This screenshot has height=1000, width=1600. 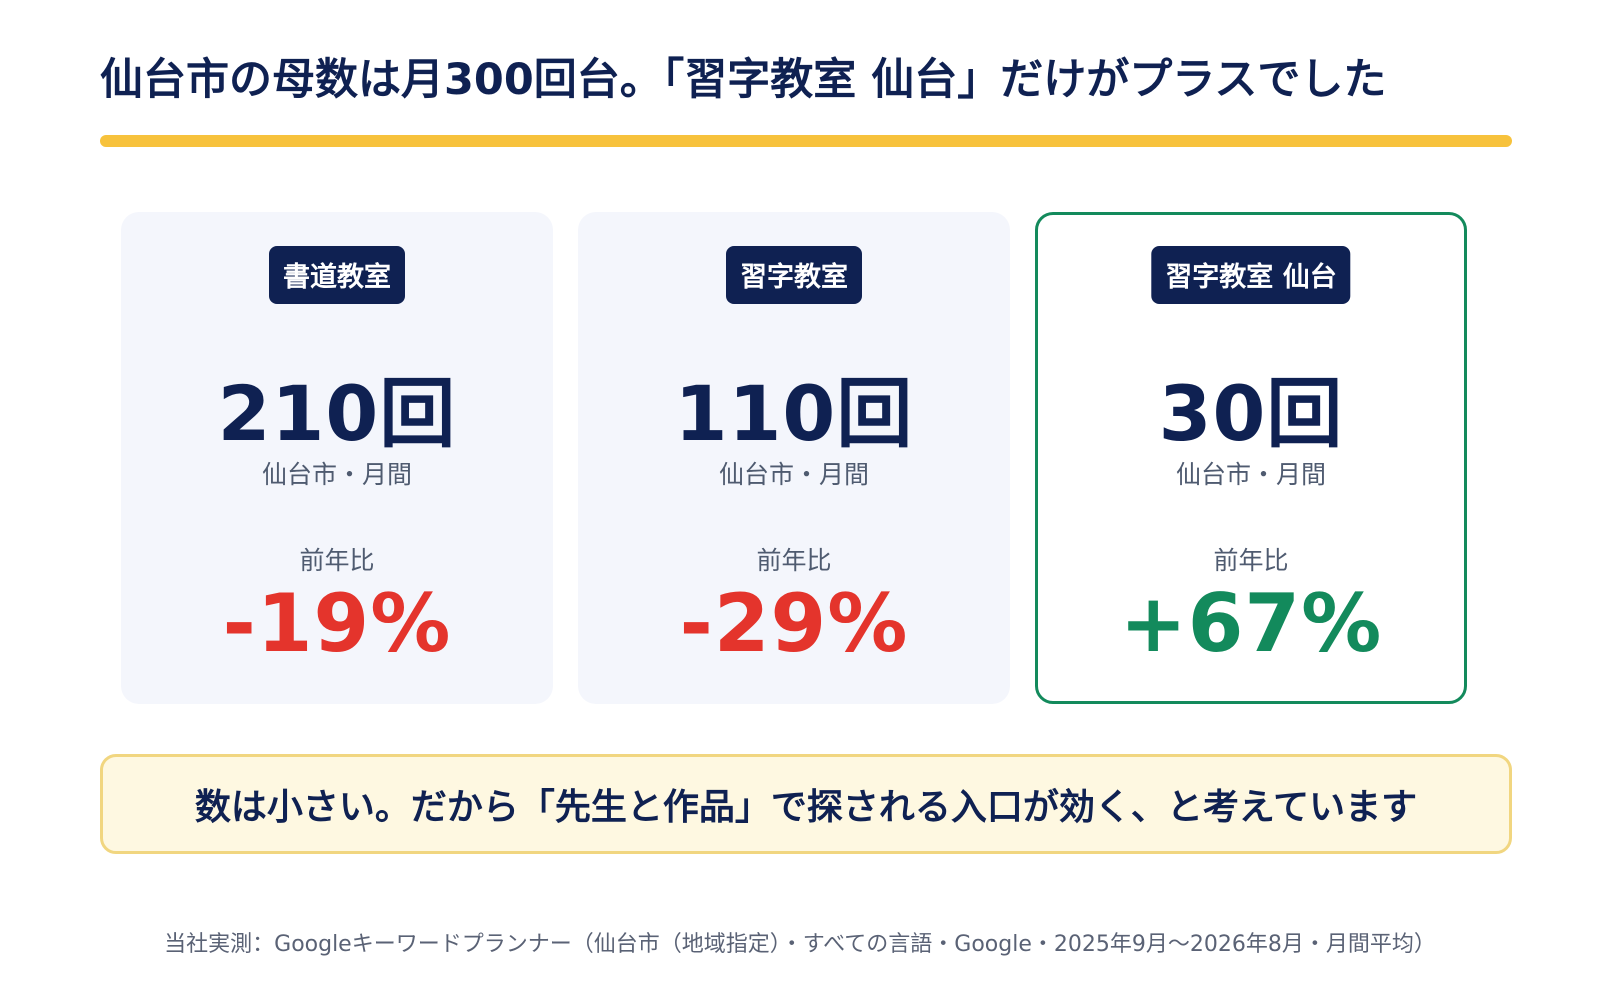 I want to click on search-volume: 110回, so click(x=794, y=413).